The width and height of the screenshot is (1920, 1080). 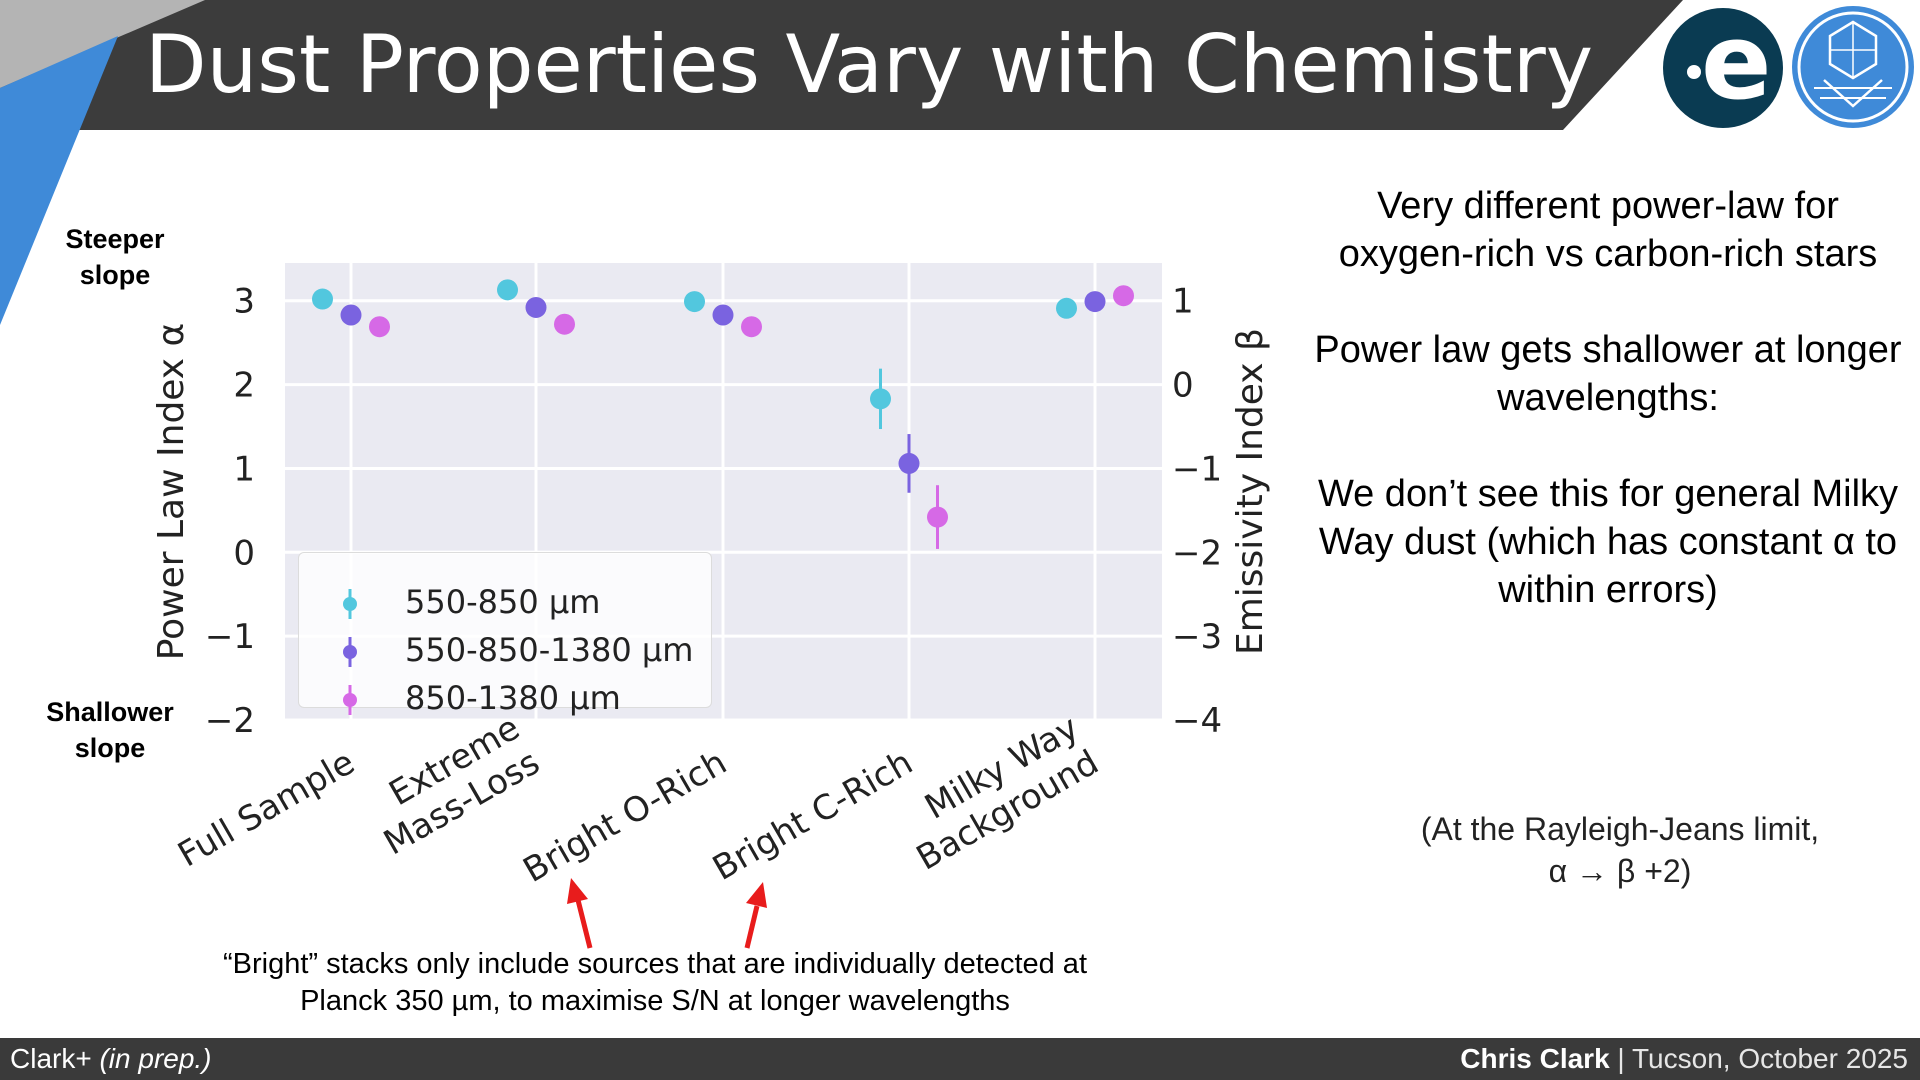 I want to click on legend-marker-cyan-icon, so click(x=350, y=604).